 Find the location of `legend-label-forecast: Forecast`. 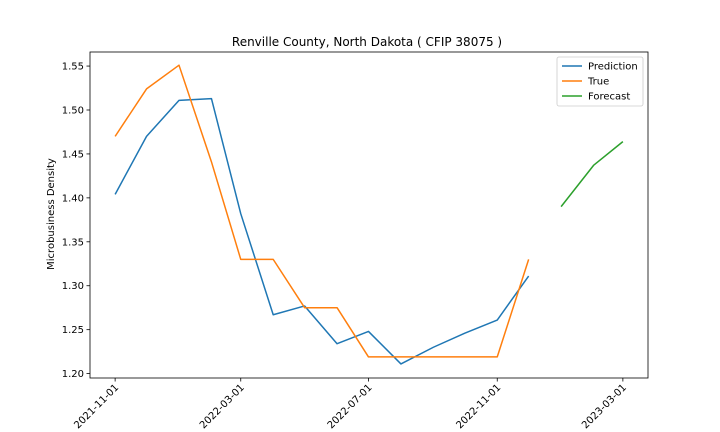

legend-label-forecast: Forecast is located at coordinates (609, 97).